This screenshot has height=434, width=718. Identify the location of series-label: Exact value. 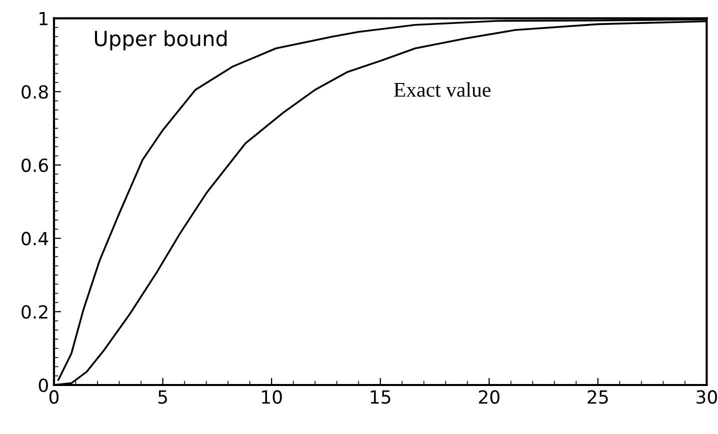
(442, 89).